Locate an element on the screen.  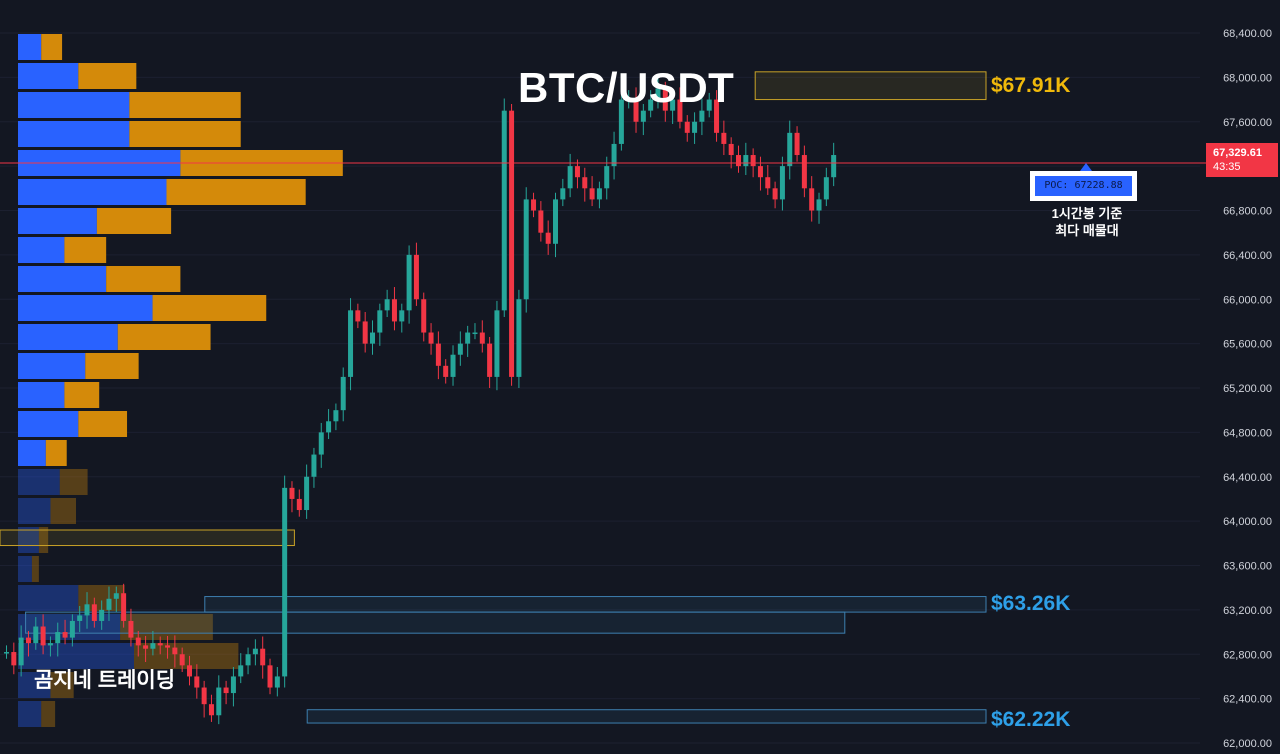
support-level-label-low: $62.22K is located at coordinates (1031, 719).